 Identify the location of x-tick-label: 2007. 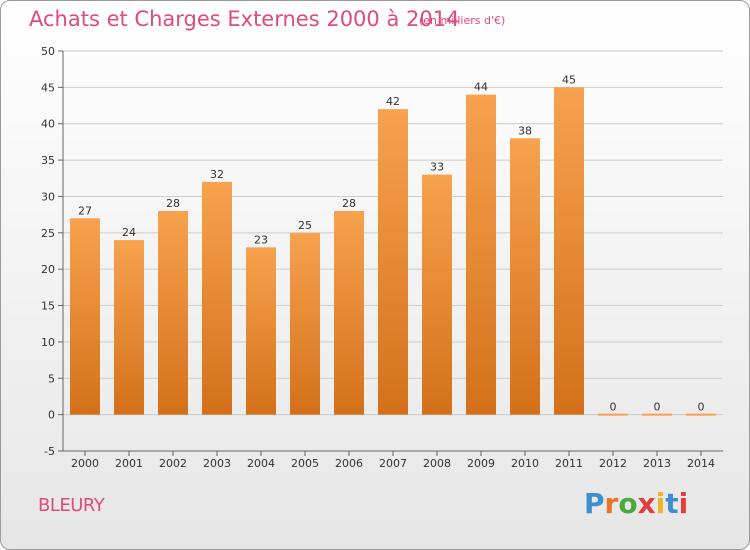
(393, 463).